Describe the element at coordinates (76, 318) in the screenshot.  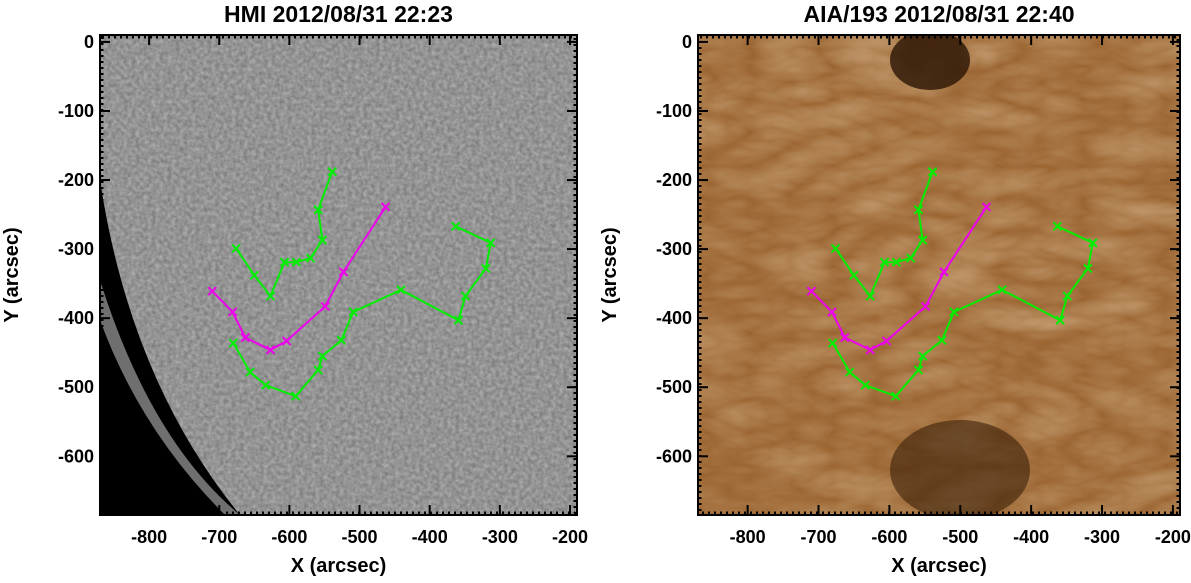
I see `y-tick-label: -400` at that location.